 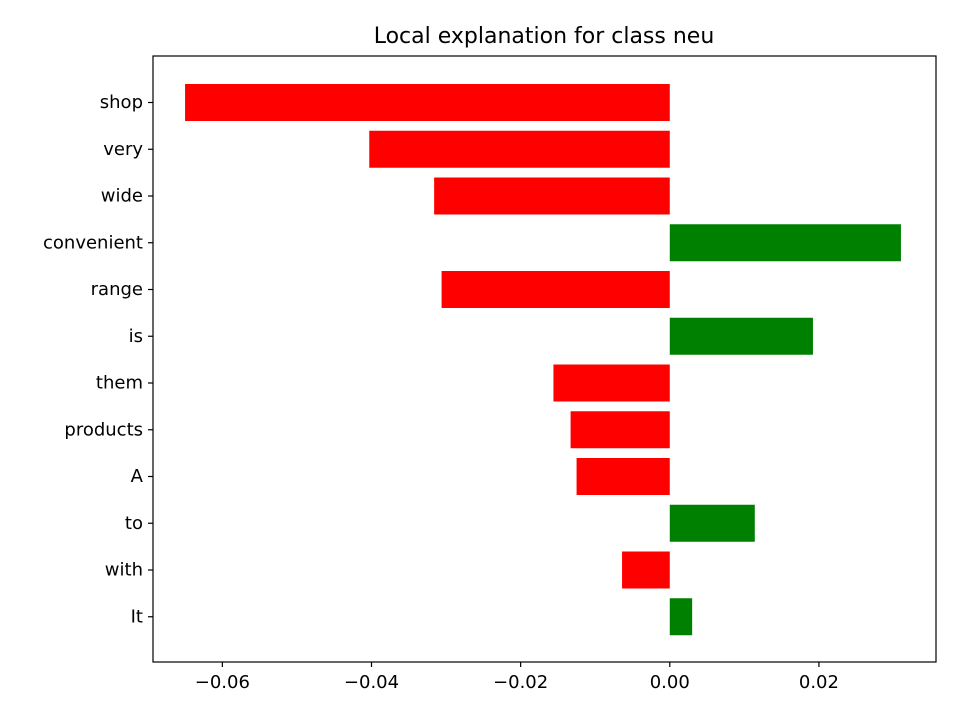 I want to click on x-tick-label: −0.04, so click(x=371, y=682).